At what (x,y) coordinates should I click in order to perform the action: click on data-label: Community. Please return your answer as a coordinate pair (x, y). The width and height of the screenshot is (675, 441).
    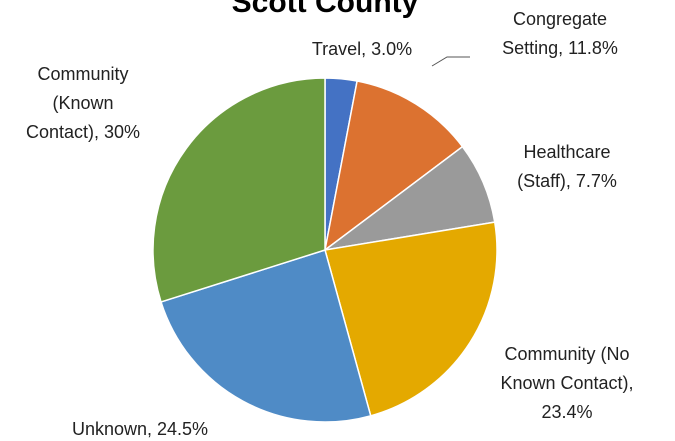
    Looking at the image, I should click on (82, 74).